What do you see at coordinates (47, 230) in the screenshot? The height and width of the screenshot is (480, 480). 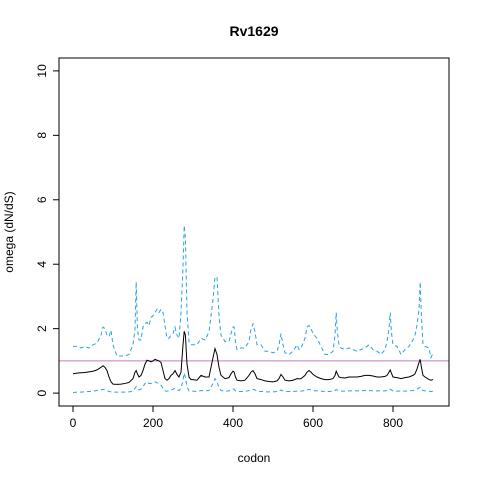 I see `y-axis: 0 2 4 6 8 10` at bounding box center [47, 230].